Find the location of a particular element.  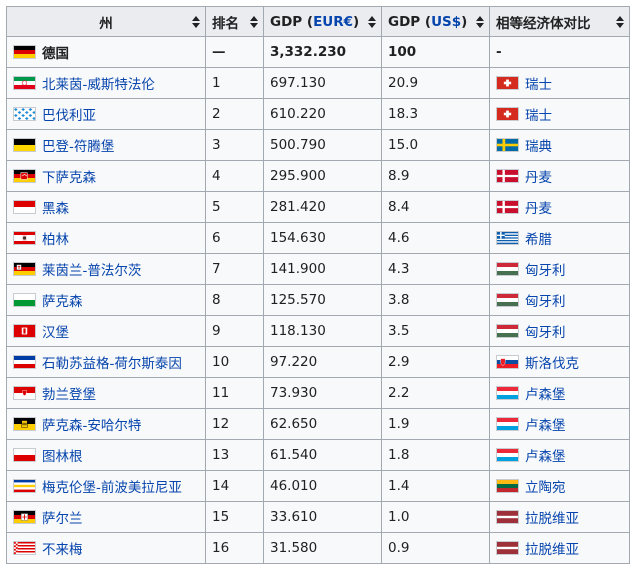

state-name: 北莱茵-威斯特法伦 is located at coordinates (98, 85).